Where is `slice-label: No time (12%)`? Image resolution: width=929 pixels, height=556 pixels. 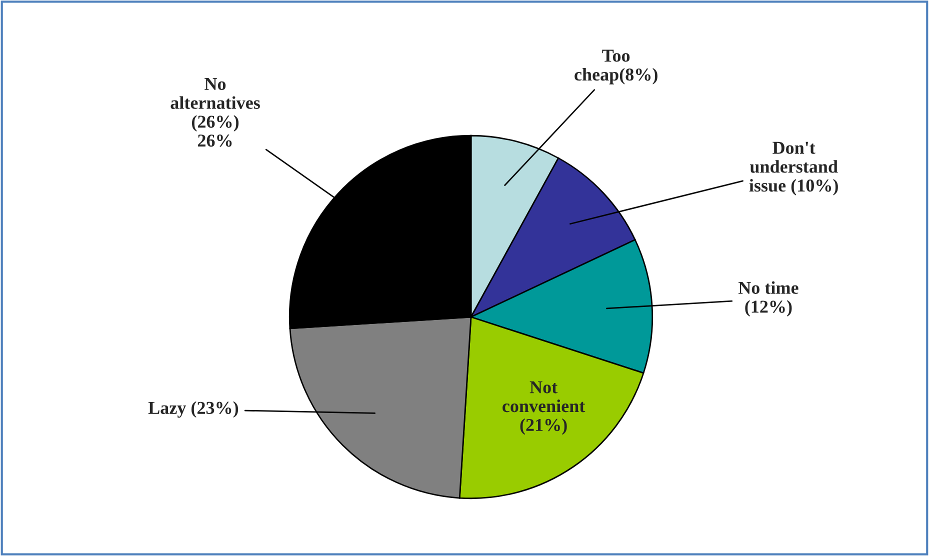 slice-label: No time (12%) is located at coordinates (768, 298).